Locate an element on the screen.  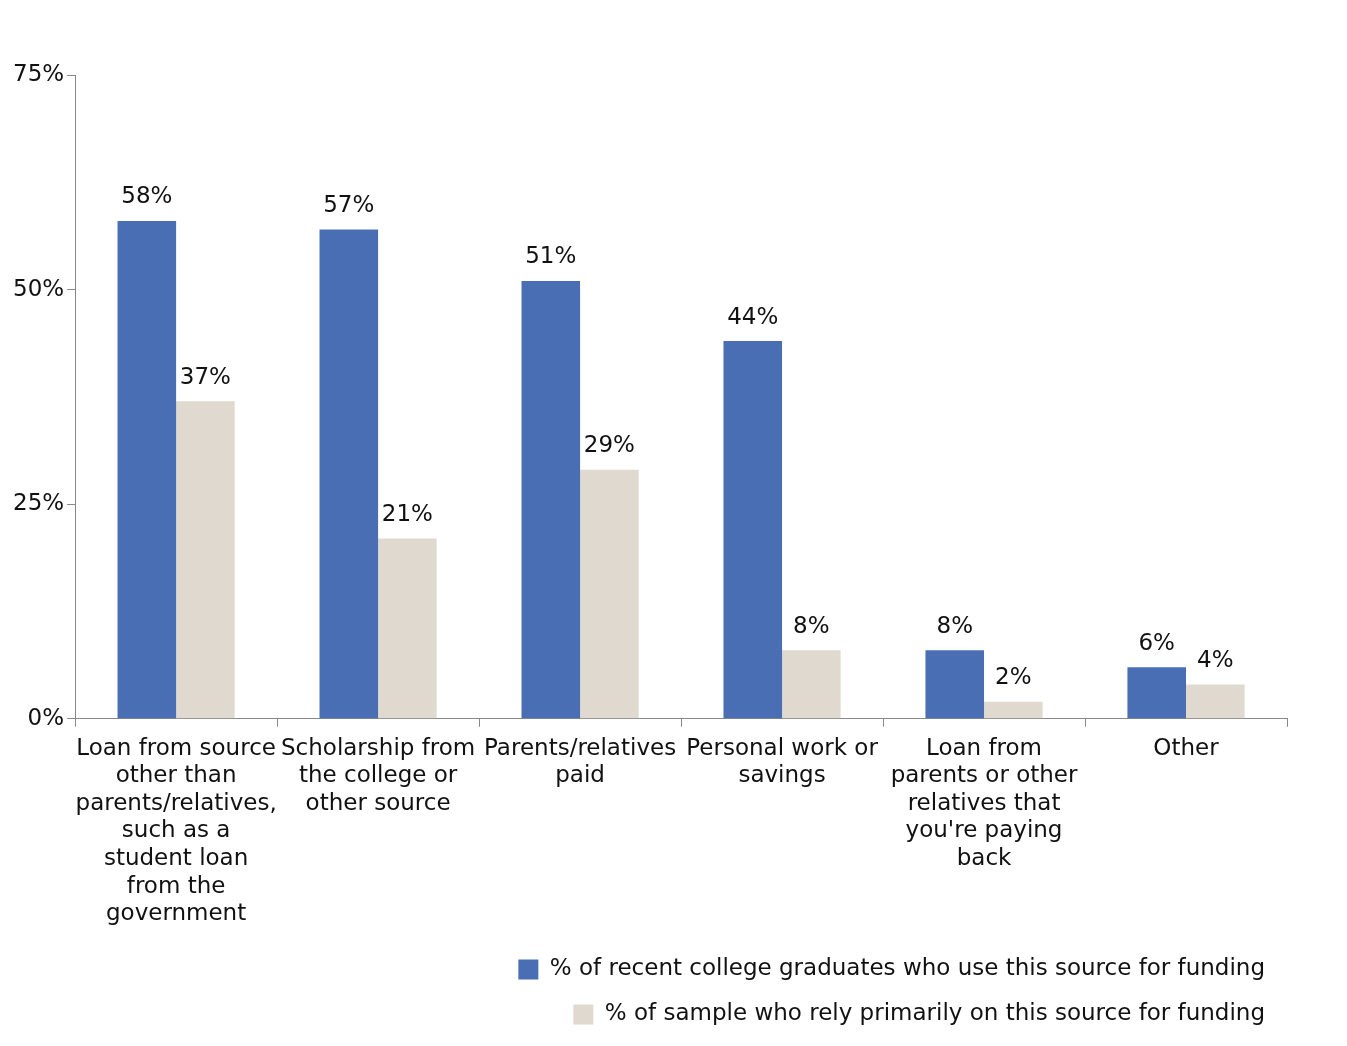
x-tick-label: Parents/relatives paid is located at coordinates (580, 760).